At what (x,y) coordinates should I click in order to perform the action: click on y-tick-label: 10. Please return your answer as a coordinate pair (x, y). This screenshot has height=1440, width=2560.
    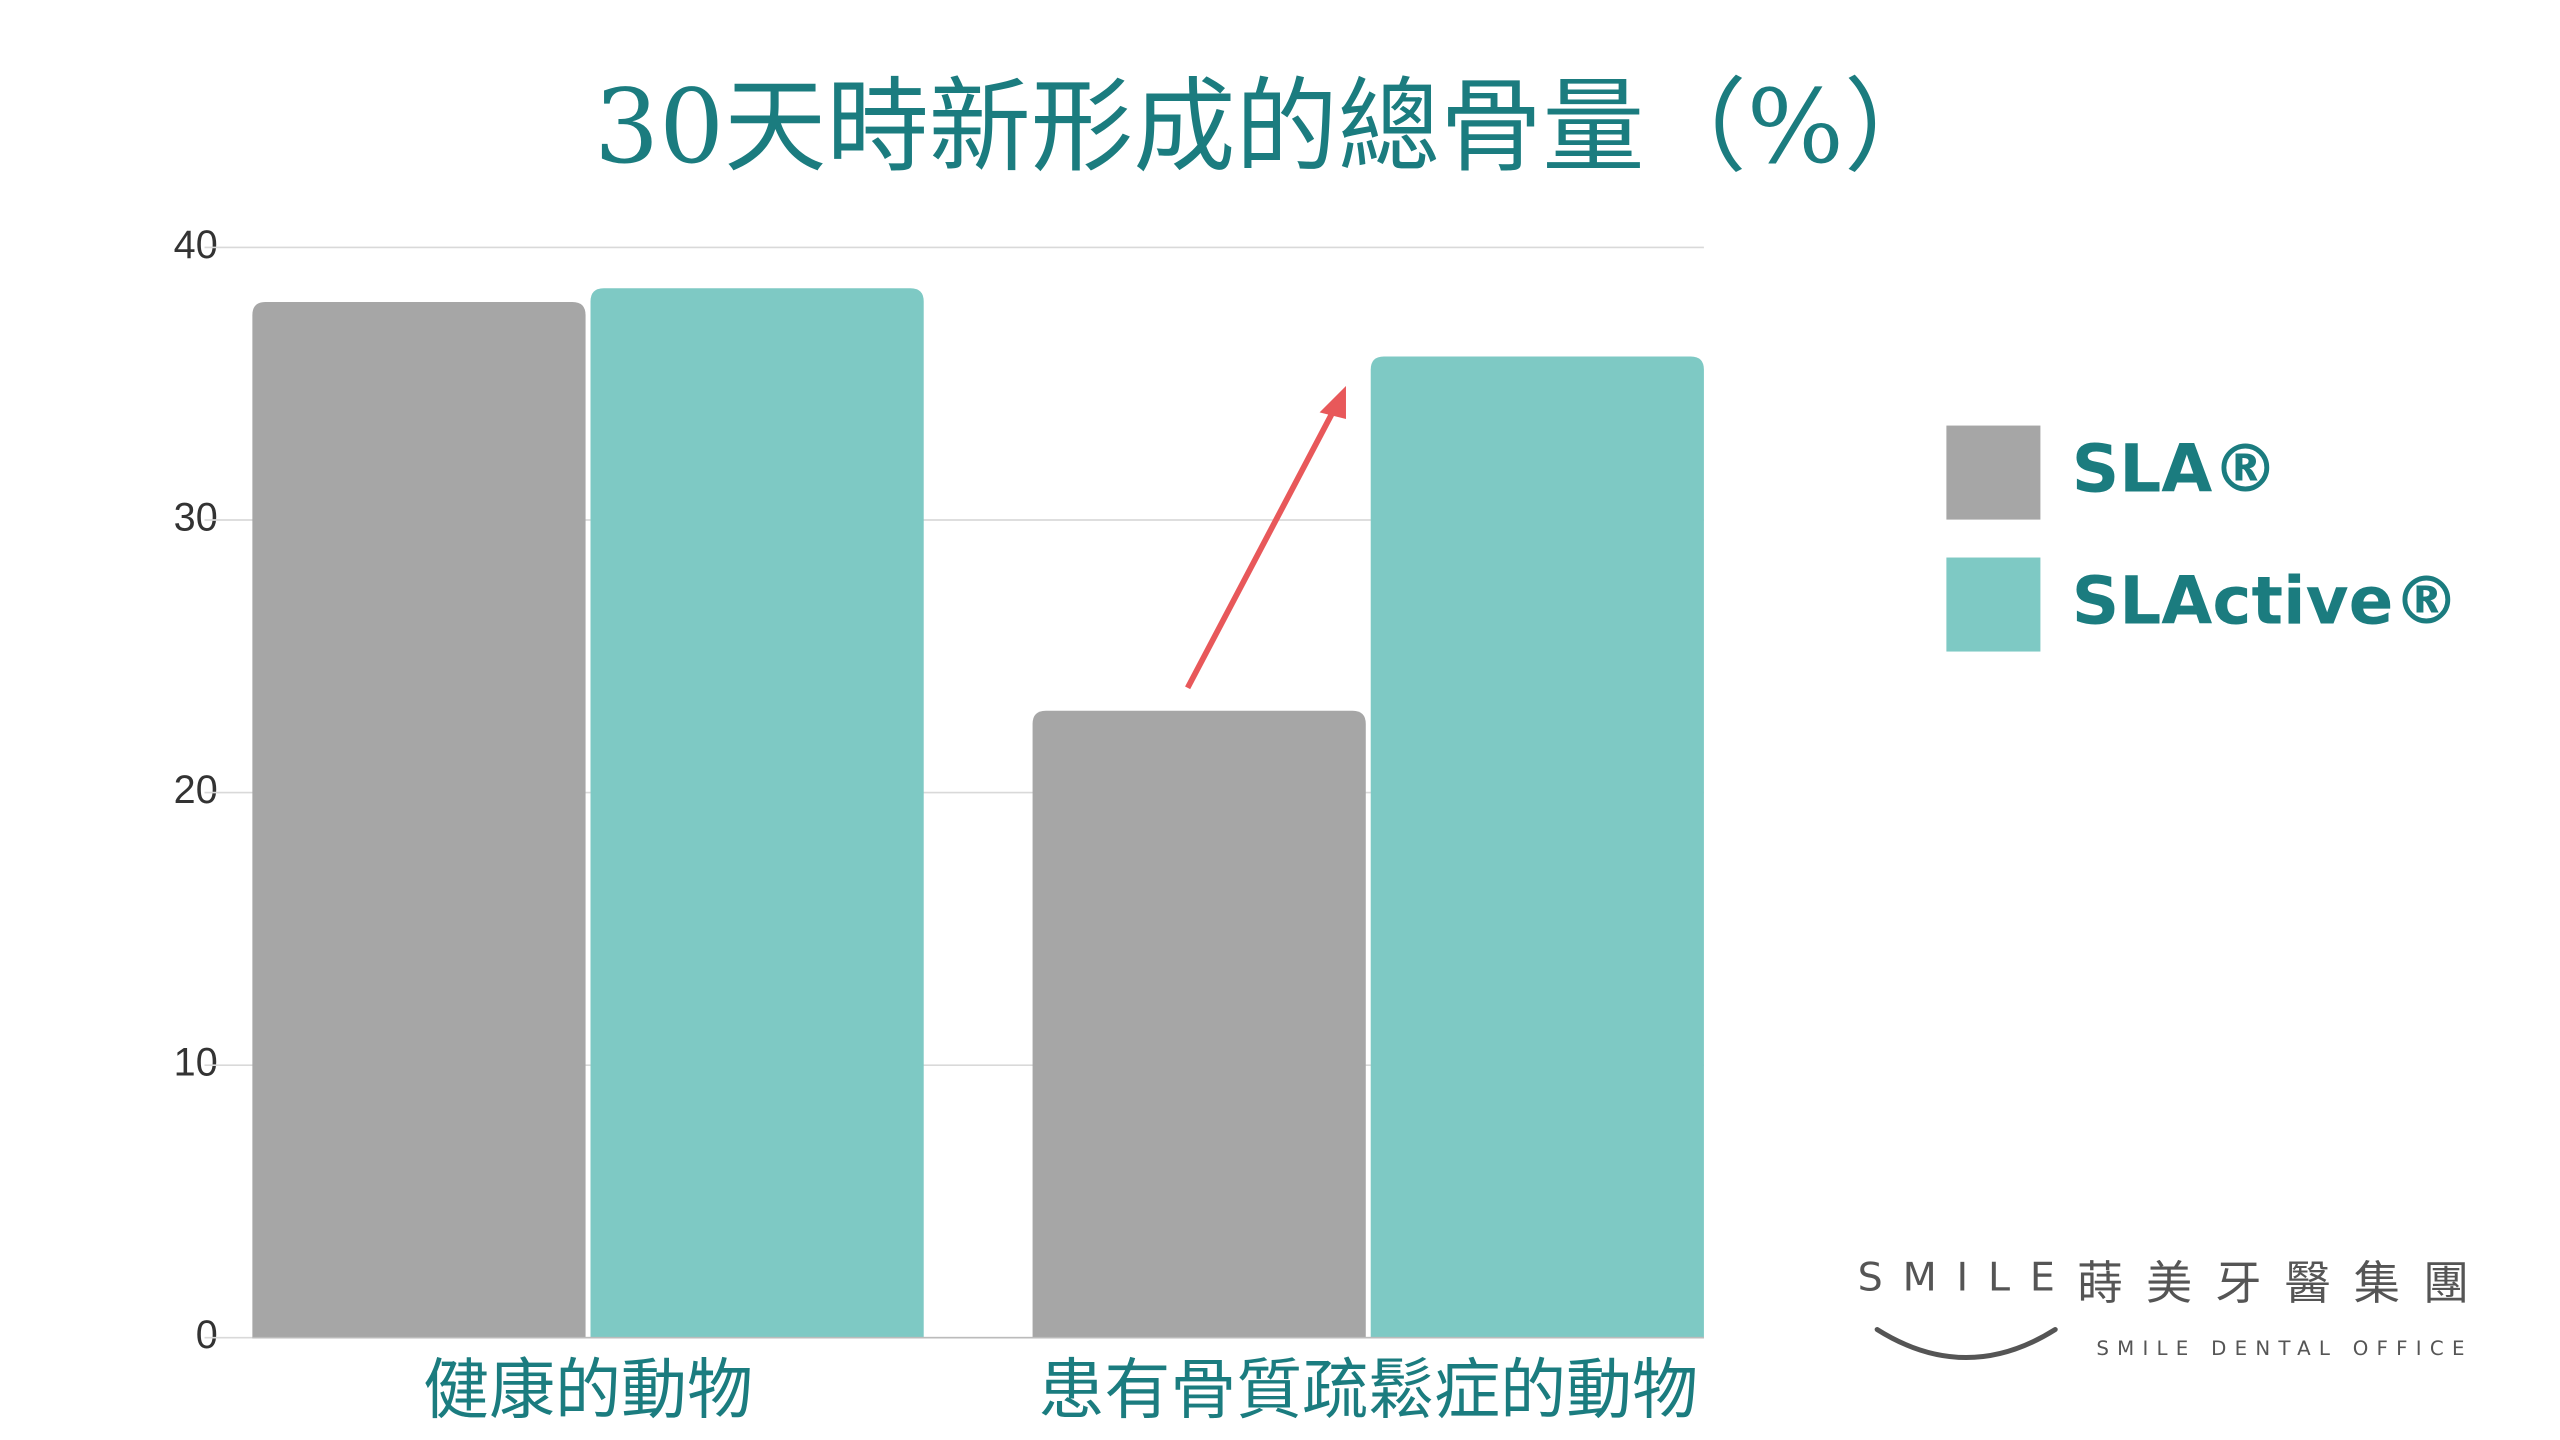
    Looking at the image, I should click on (196, 1063).